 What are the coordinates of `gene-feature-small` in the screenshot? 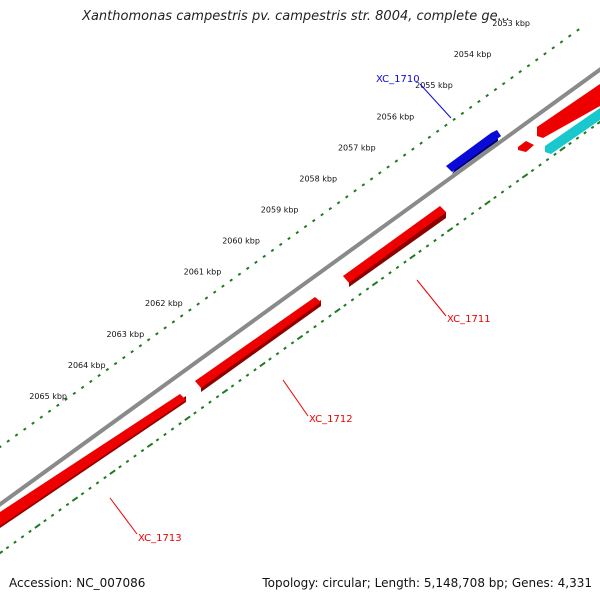 It's located at (526, 146).